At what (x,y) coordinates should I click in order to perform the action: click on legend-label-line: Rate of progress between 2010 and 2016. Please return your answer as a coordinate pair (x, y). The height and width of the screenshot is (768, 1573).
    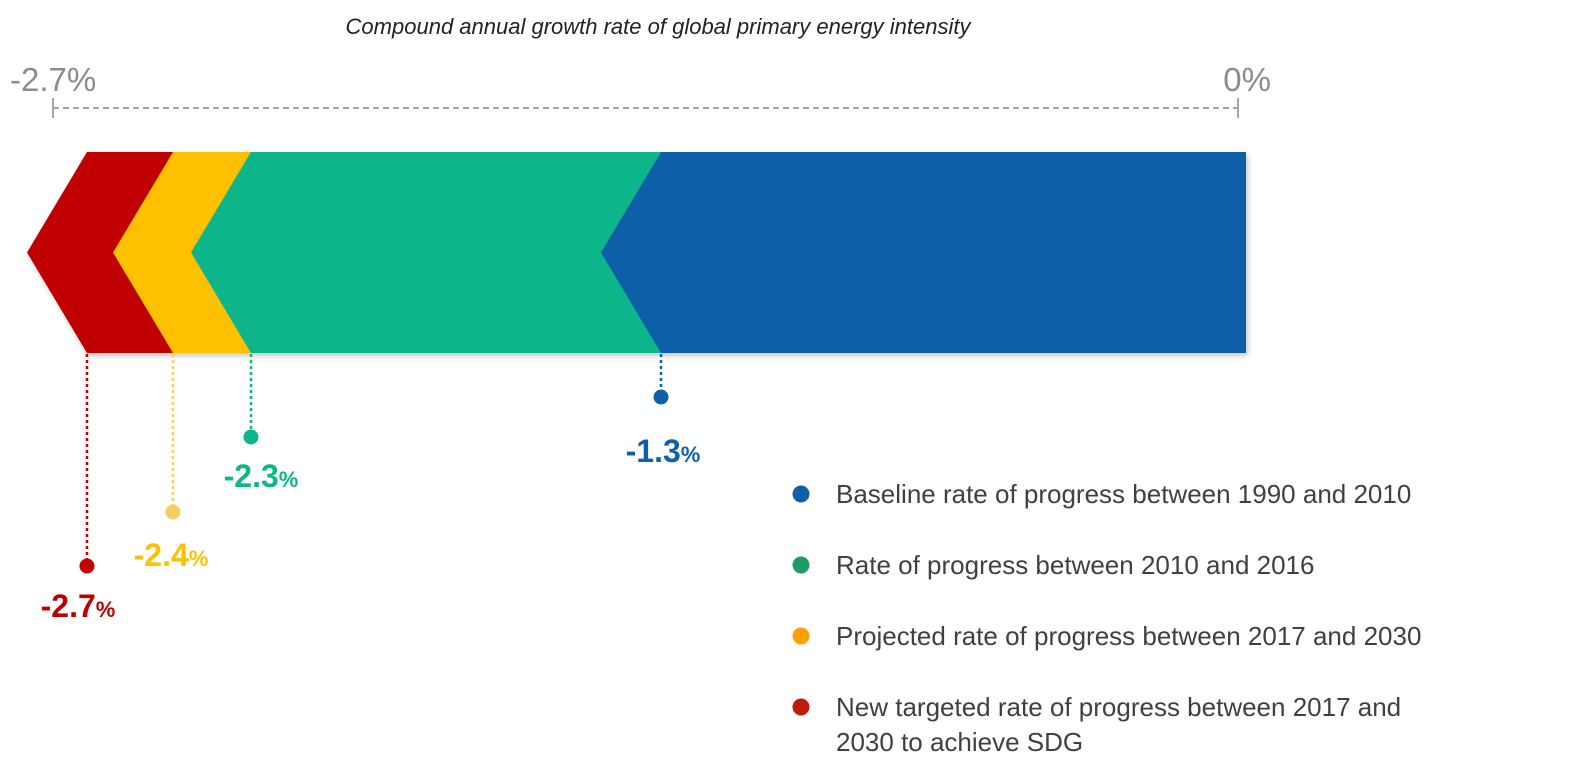
    Looking at the image, I should click on (1075, 565).